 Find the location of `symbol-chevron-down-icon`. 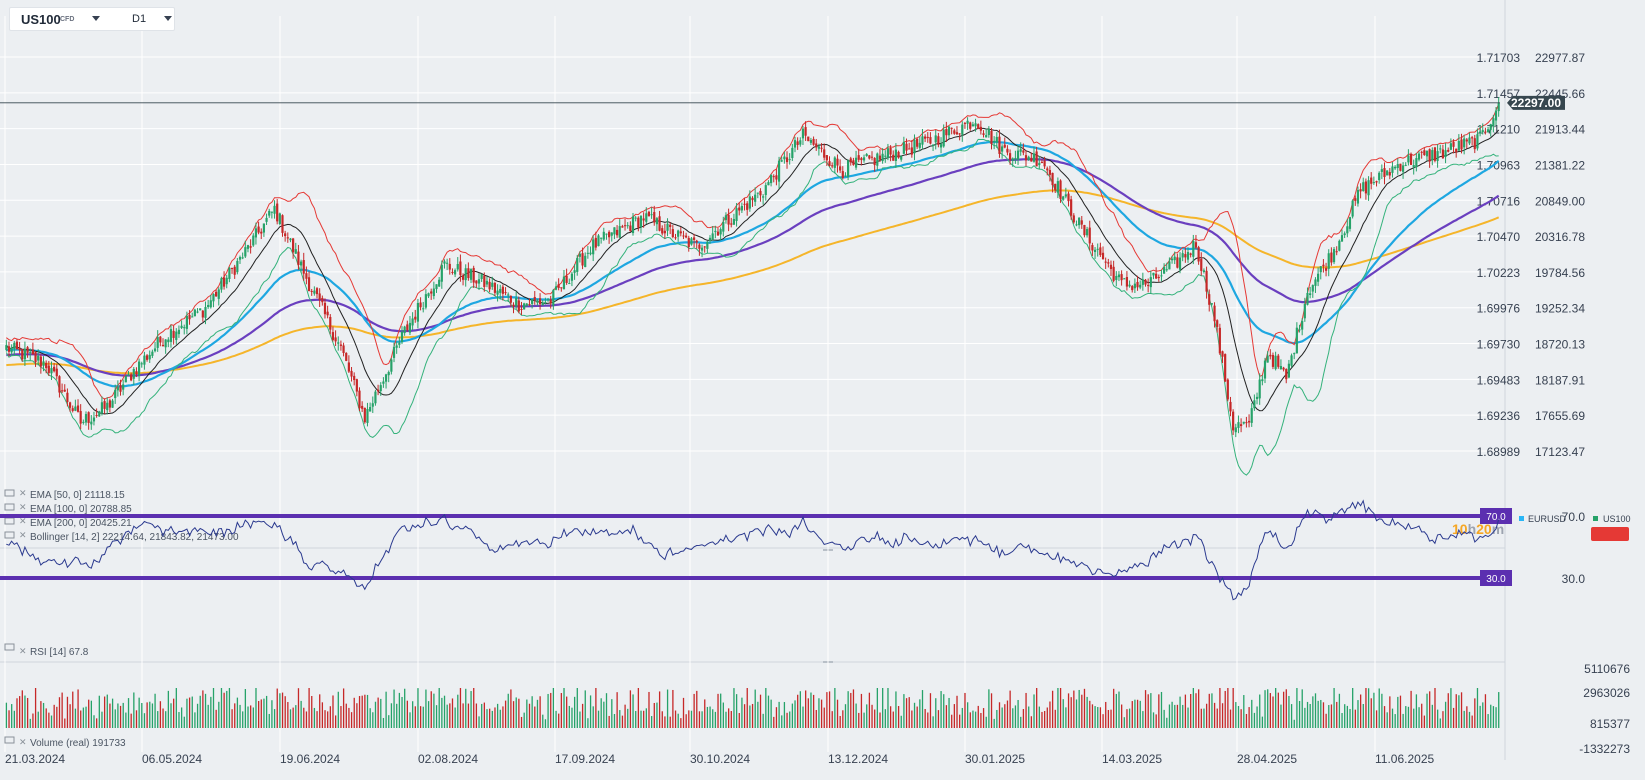

symbol-chevron-down-icon is located at coordinates (96, 18).